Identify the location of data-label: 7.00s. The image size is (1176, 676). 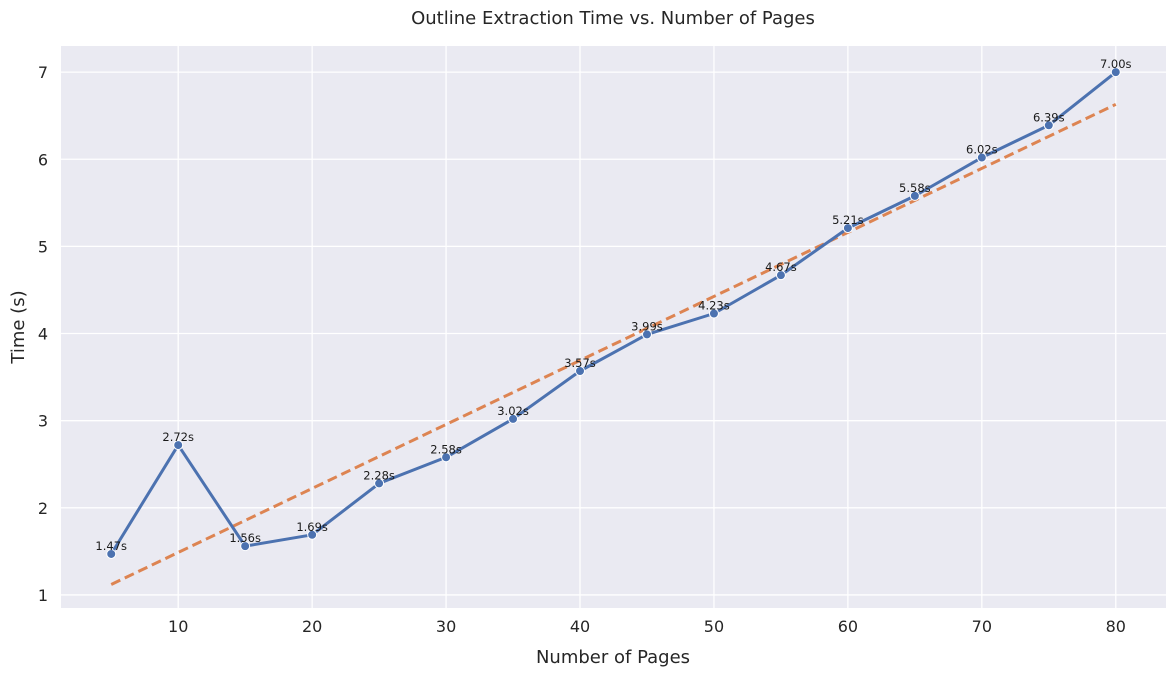
(1116, 64).